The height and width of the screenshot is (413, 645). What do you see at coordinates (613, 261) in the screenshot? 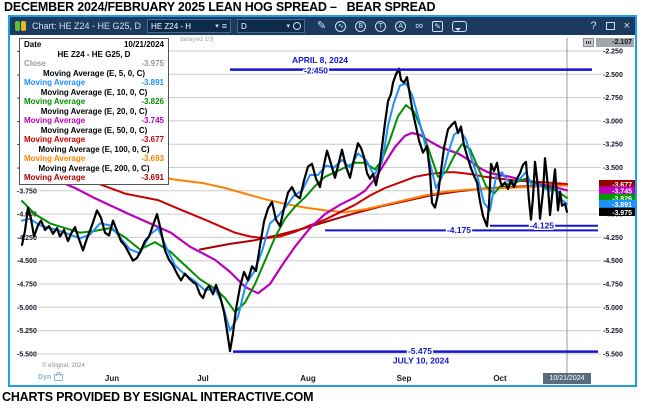
I see `y-axis-label-right: -4.500` at bounding box center [613, 261].